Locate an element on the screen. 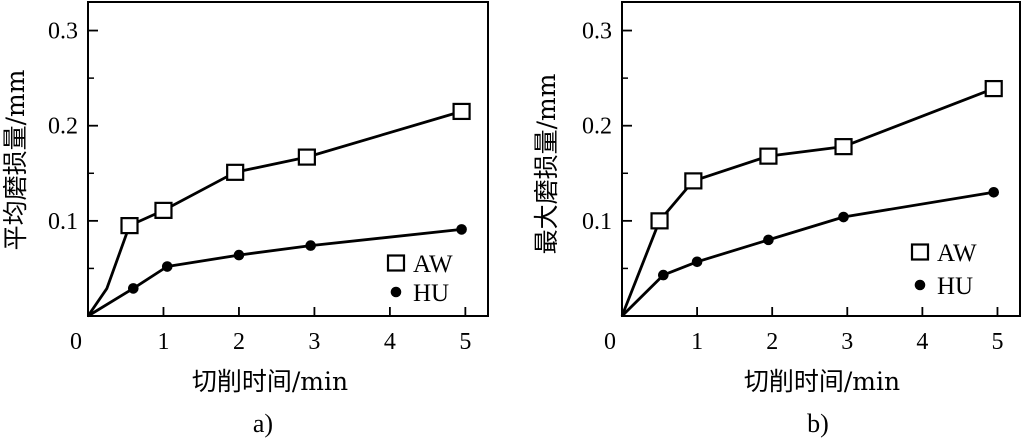 This screenshot has width=1023, height=443. y-axis-title: 平均磨损量/mm is located at coordinates (15, 159).